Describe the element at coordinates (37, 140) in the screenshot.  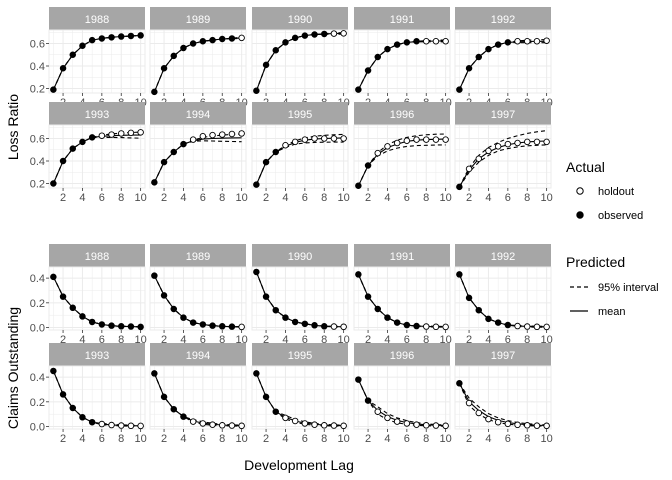
I see `y-tick-label: 0.6` at that location.